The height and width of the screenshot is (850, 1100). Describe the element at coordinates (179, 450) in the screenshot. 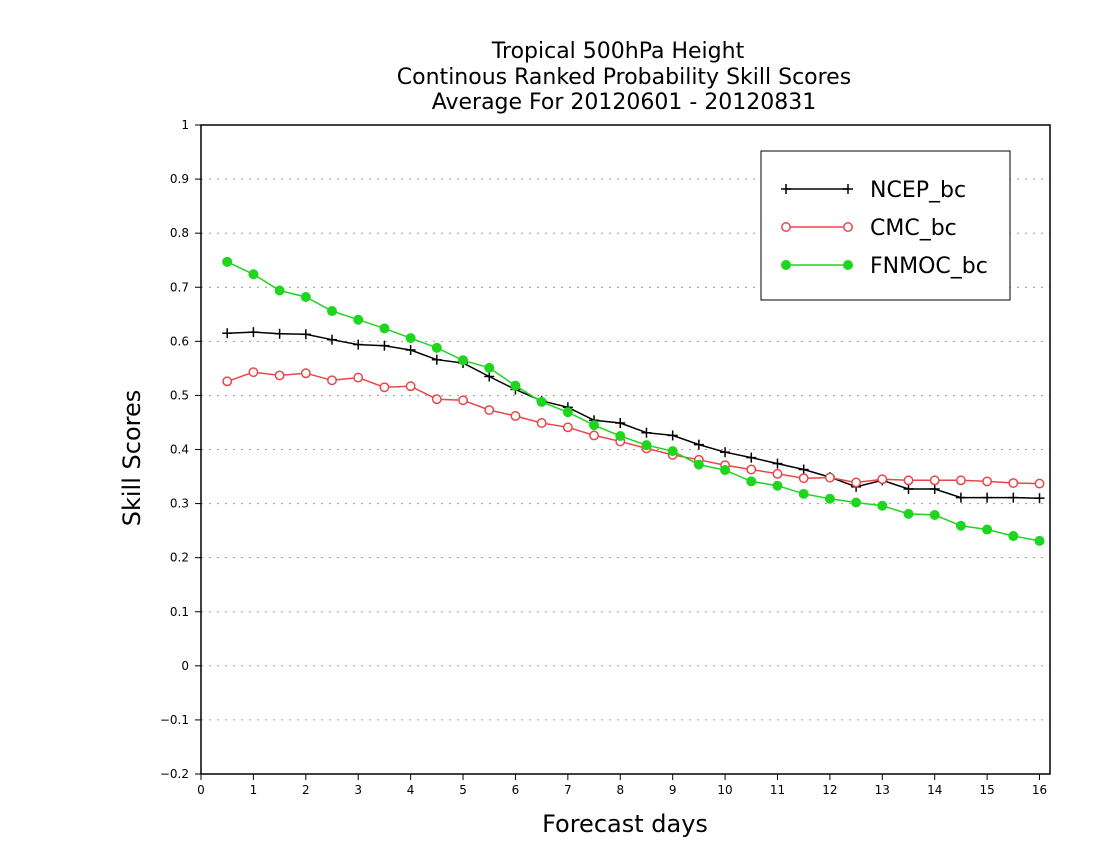

I see `y-tick-label-6: 0.4` at that location.